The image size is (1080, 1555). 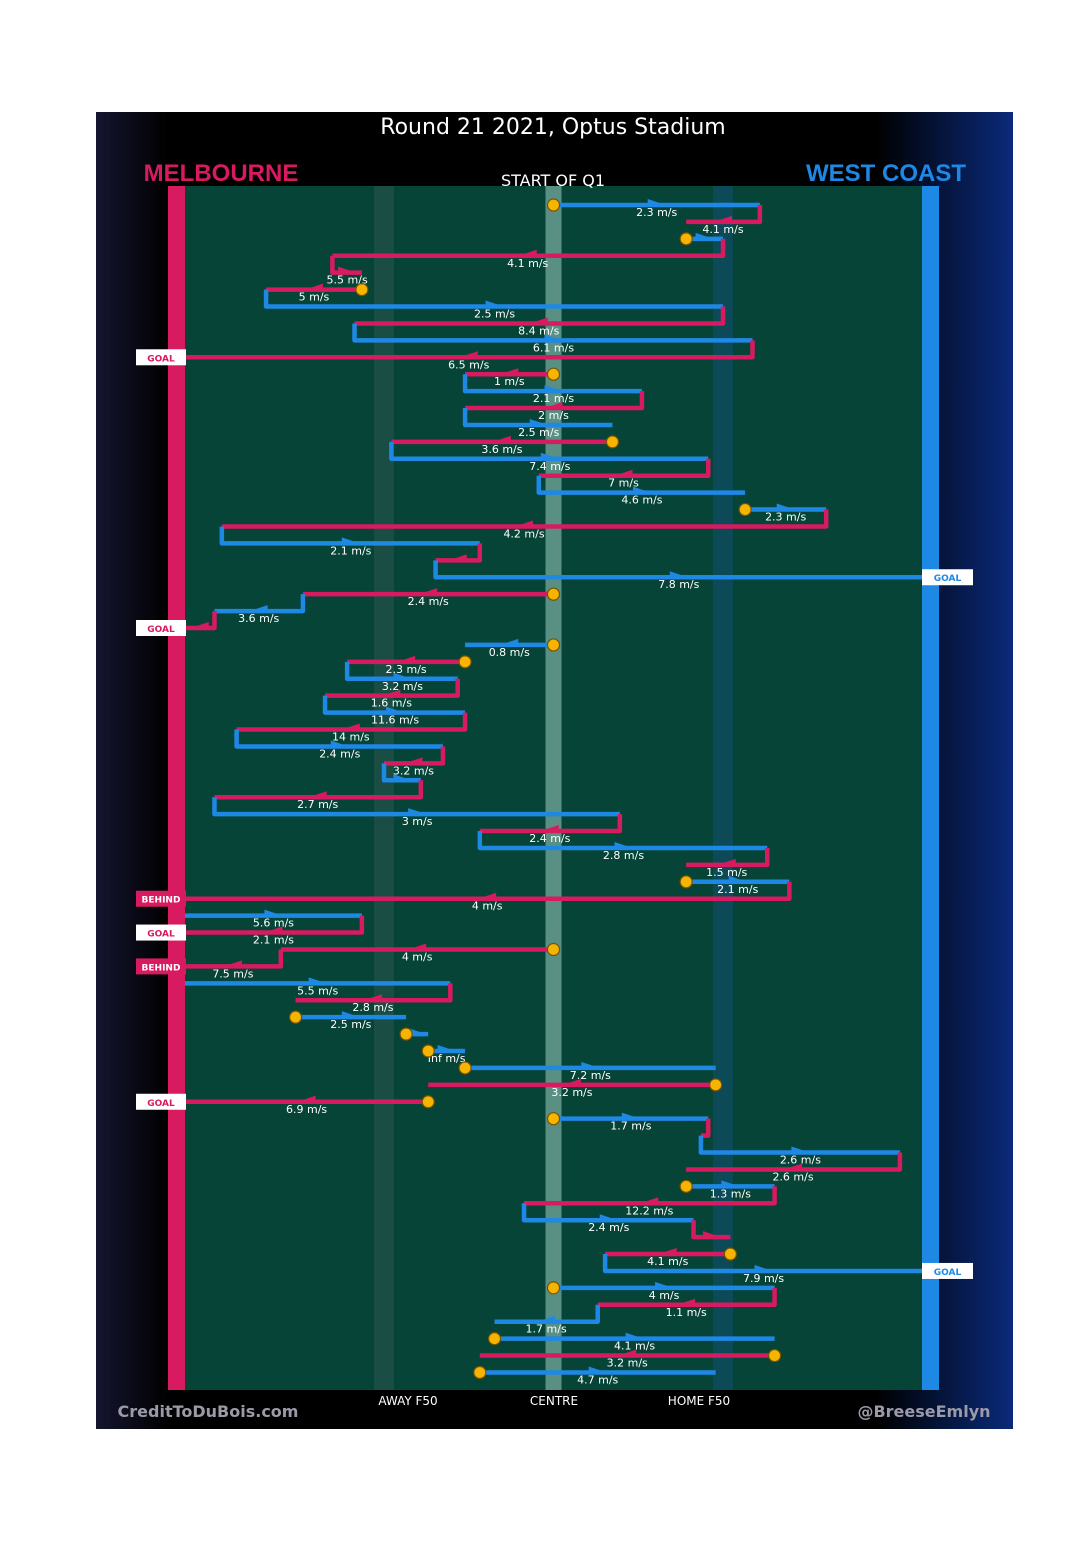 What do you see at coordinates (447, 1058) in the screenshot?
I see `speed-label: Inf m/s` at bounding box center [447, 1058].